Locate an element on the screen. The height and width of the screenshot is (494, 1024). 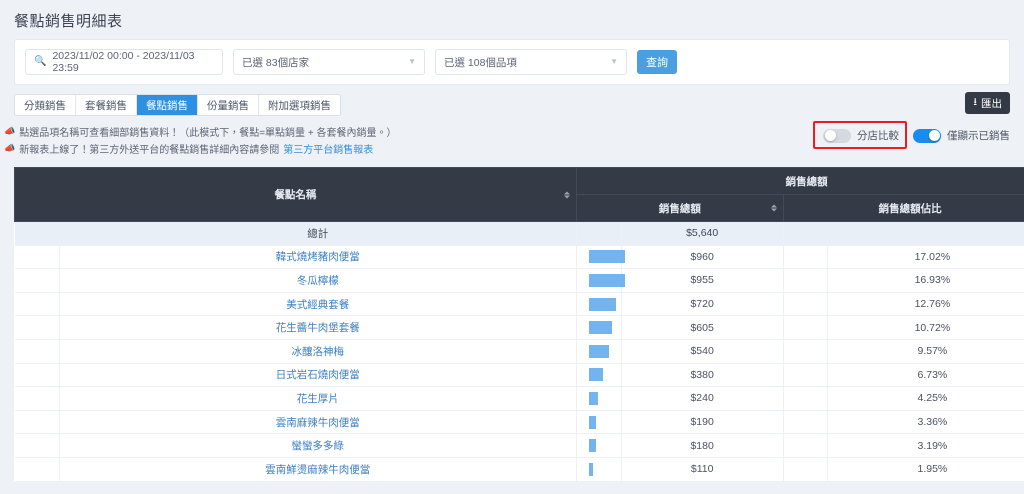
item-name-link: 雲南鮮燙麻辣牛肉便當 is located at coordinates (318, 469).